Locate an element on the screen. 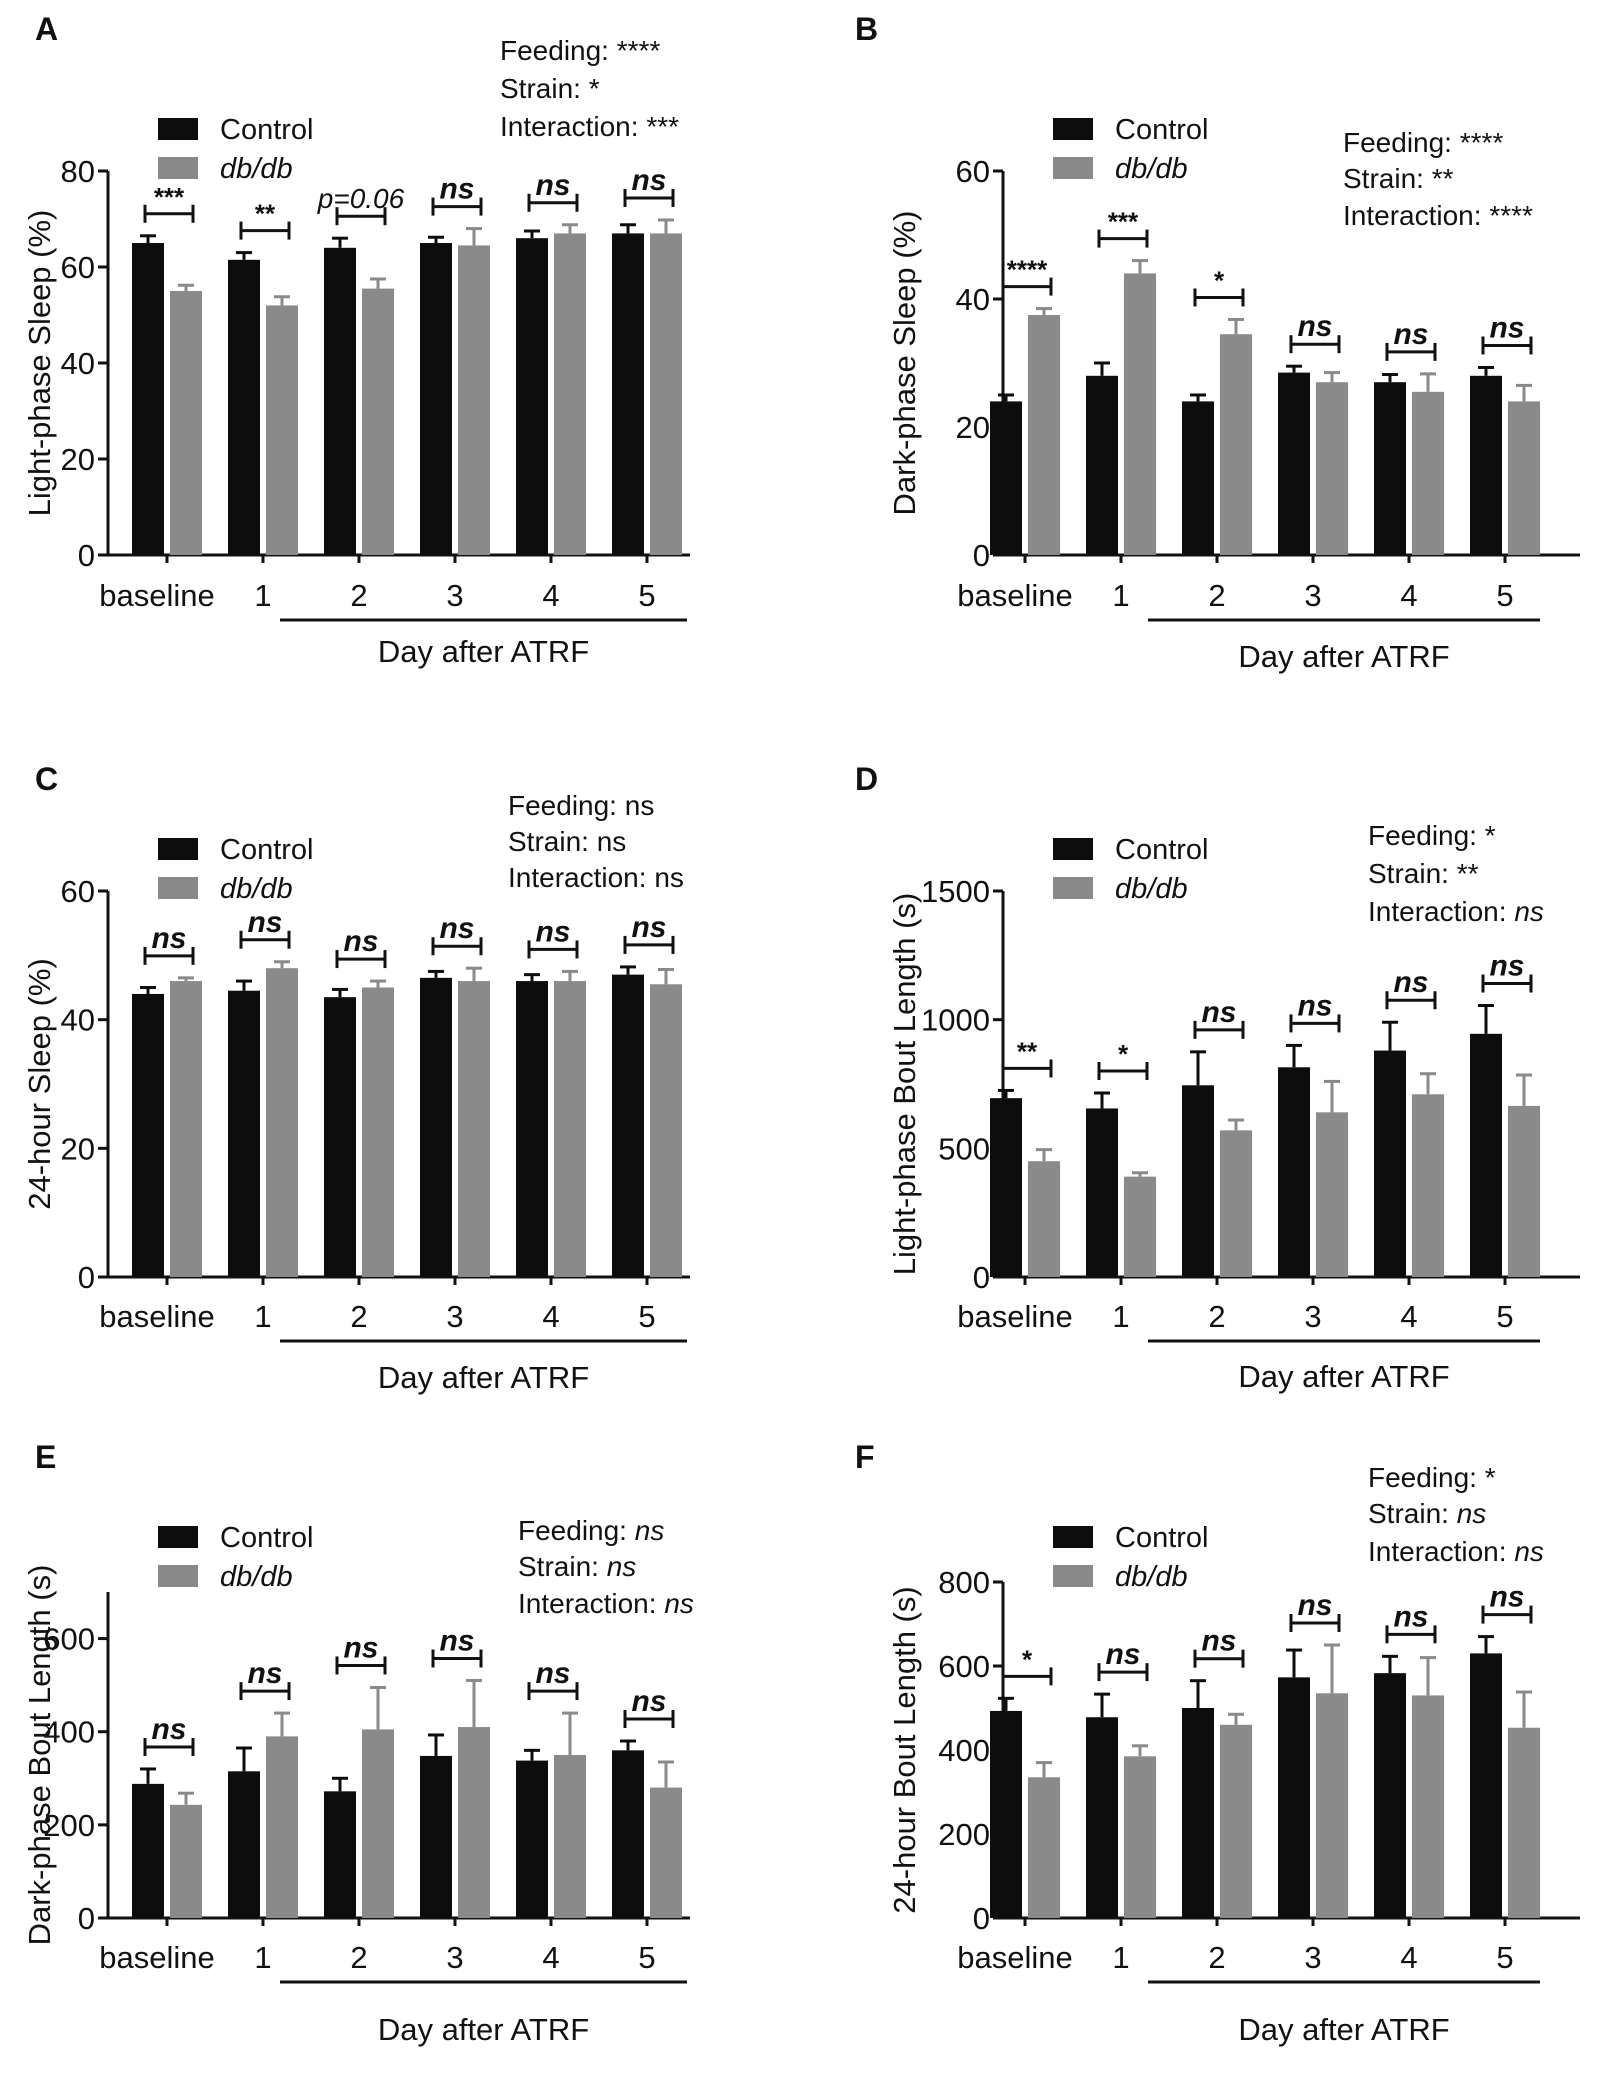  y-axis-label: Dark-phase Bout Length (s) is located at coordinates (39, 1755).